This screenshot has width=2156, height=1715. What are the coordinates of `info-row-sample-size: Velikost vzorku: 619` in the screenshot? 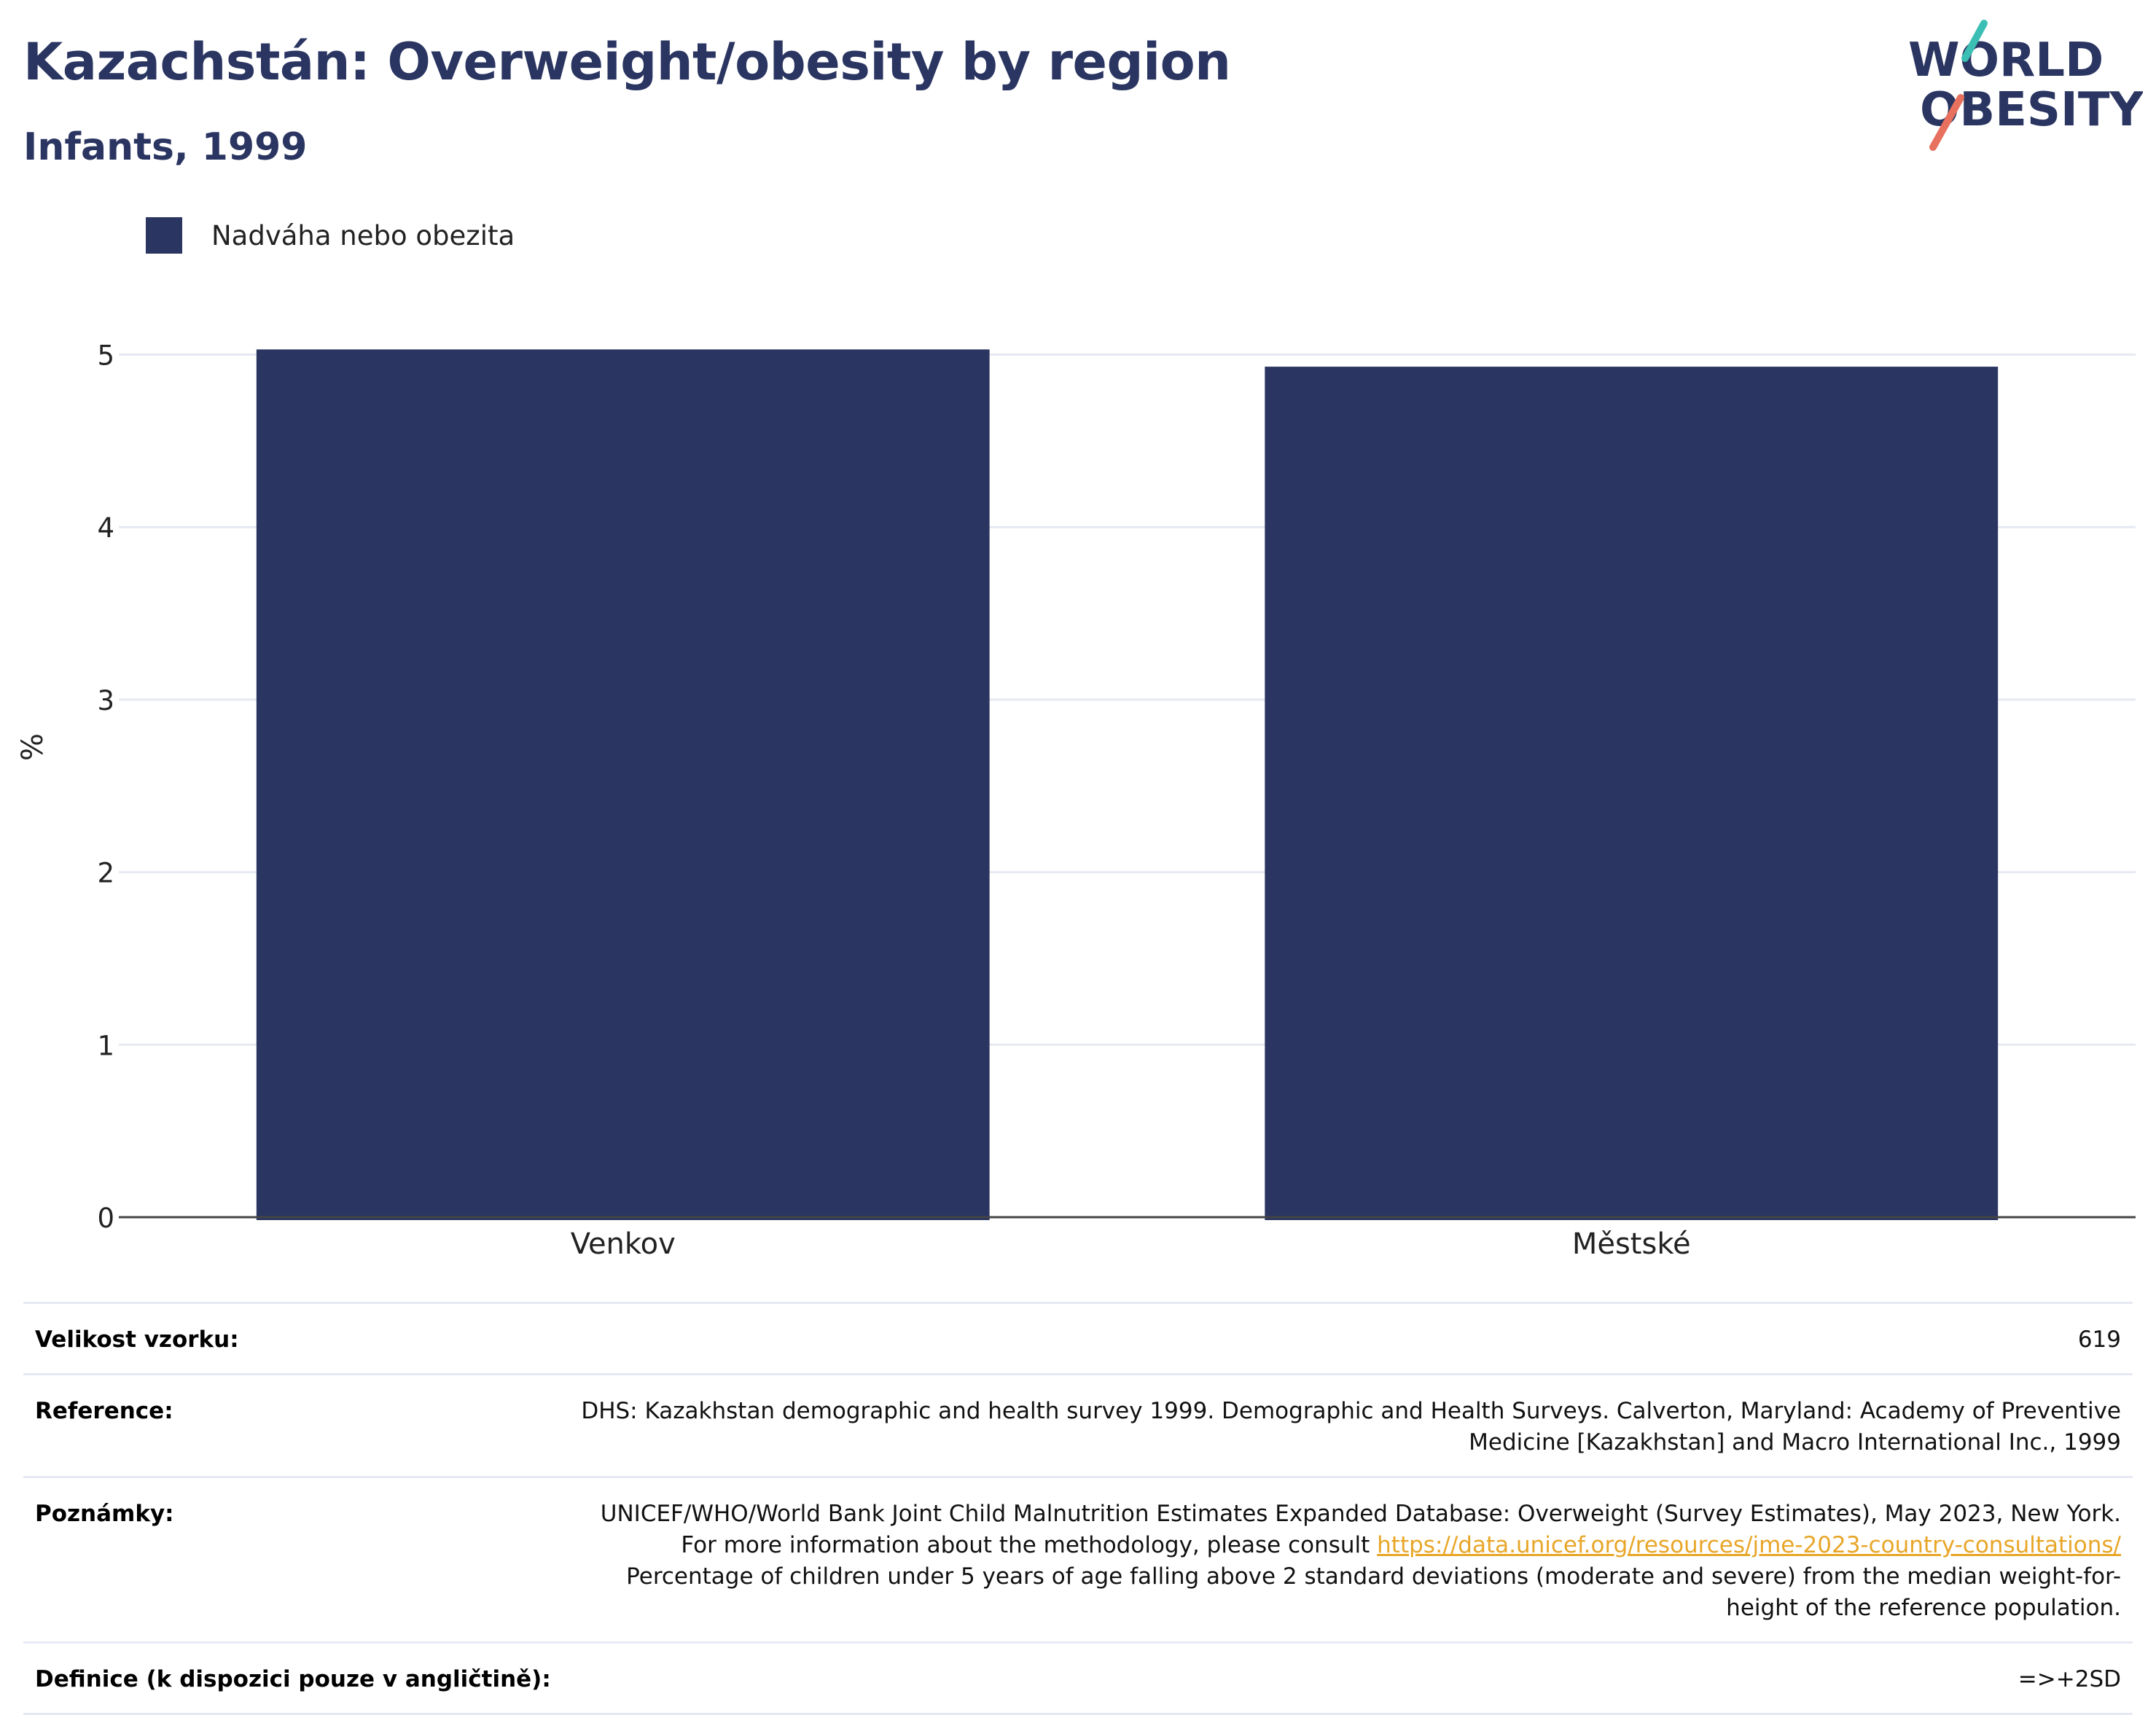 It's located at (1078, 1337).